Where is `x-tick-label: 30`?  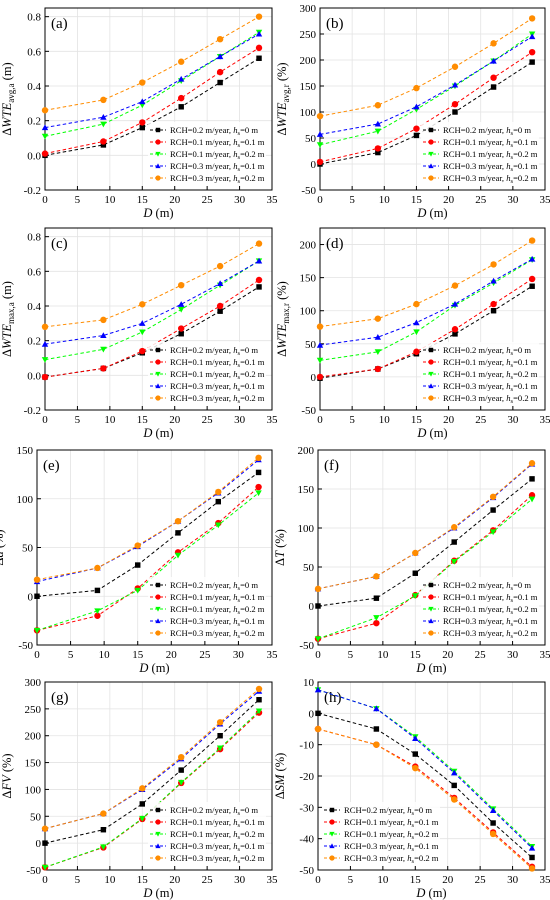 x-tick-label: 30 is located at coordinates (513, 880).